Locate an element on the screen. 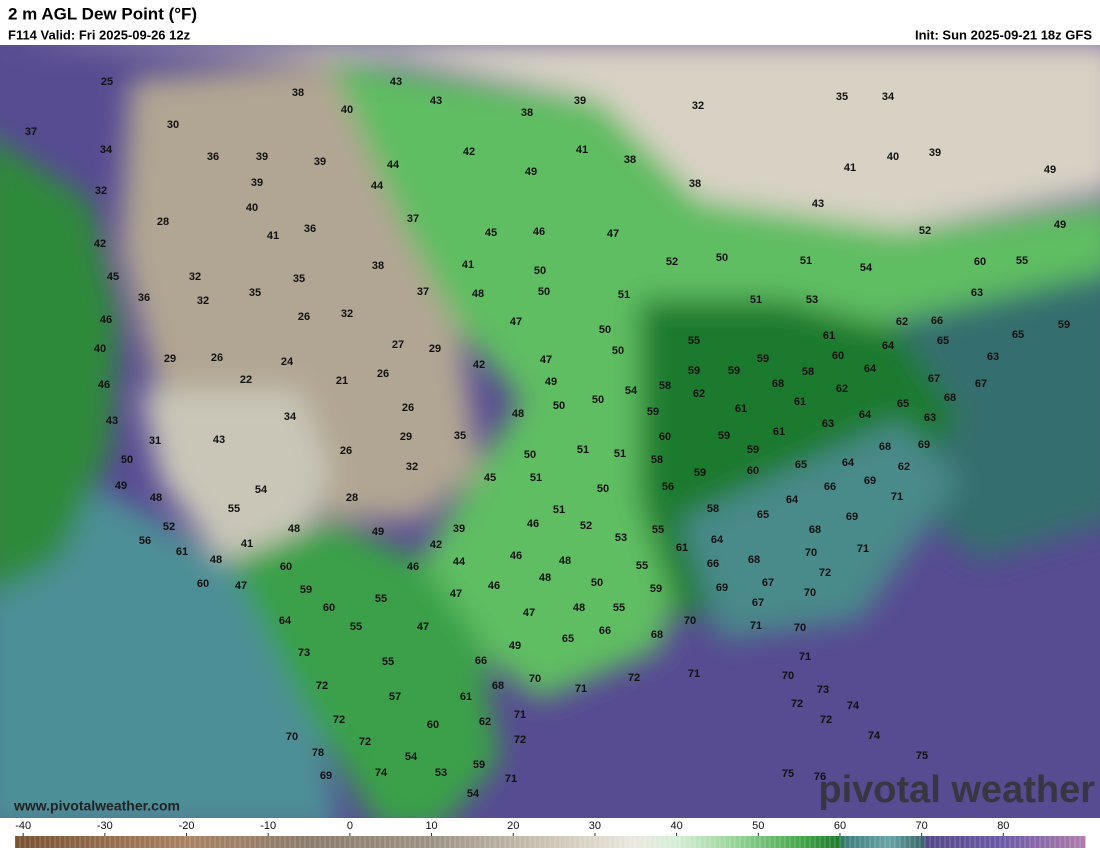 The image size is (1100, 850). colorbar-tick-label: 30 is located at coordinates (595, 826).